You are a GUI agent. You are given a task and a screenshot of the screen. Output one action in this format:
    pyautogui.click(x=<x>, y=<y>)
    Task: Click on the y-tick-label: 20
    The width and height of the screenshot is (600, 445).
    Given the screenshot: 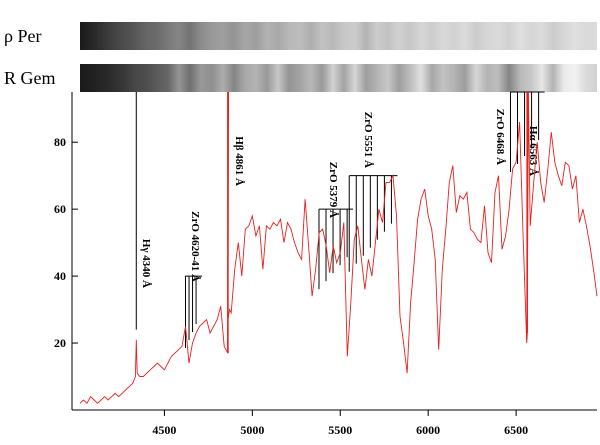 What is the action you would take?
    pyautogui.click(x=60, y=343)
    